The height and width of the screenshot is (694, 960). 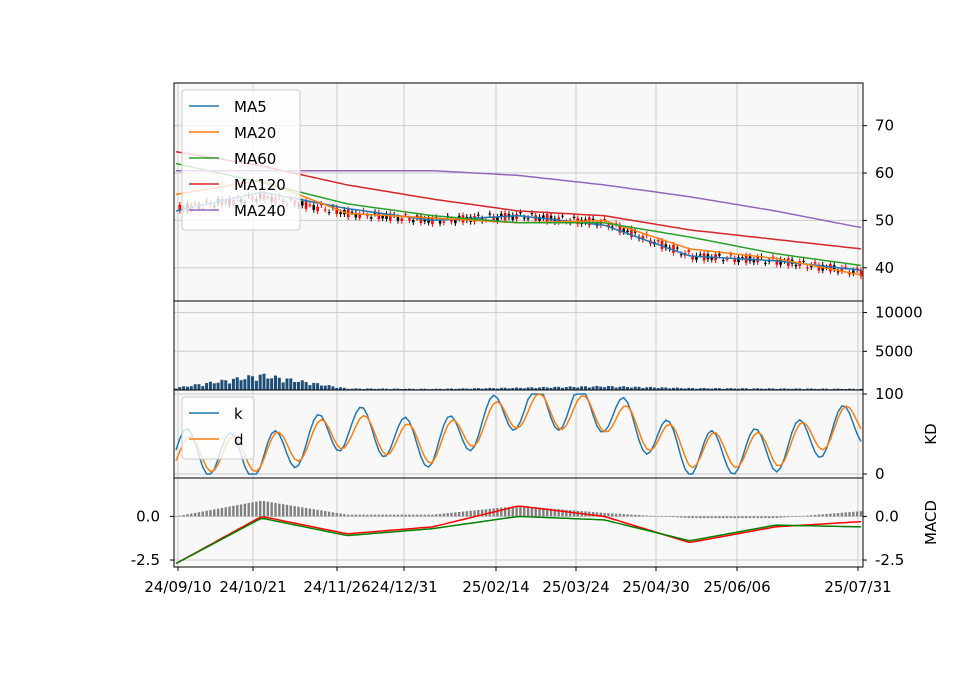 I want to click on y-tick-label: 0.0, so click(x=887, y=516).